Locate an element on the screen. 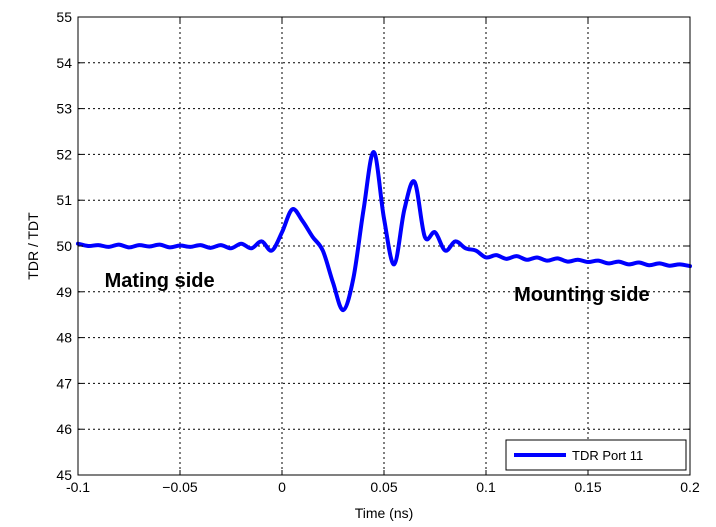 The width and height of the screenshot is (716, 527). y-tick-label: 48 is located at coordinates (64, 338).